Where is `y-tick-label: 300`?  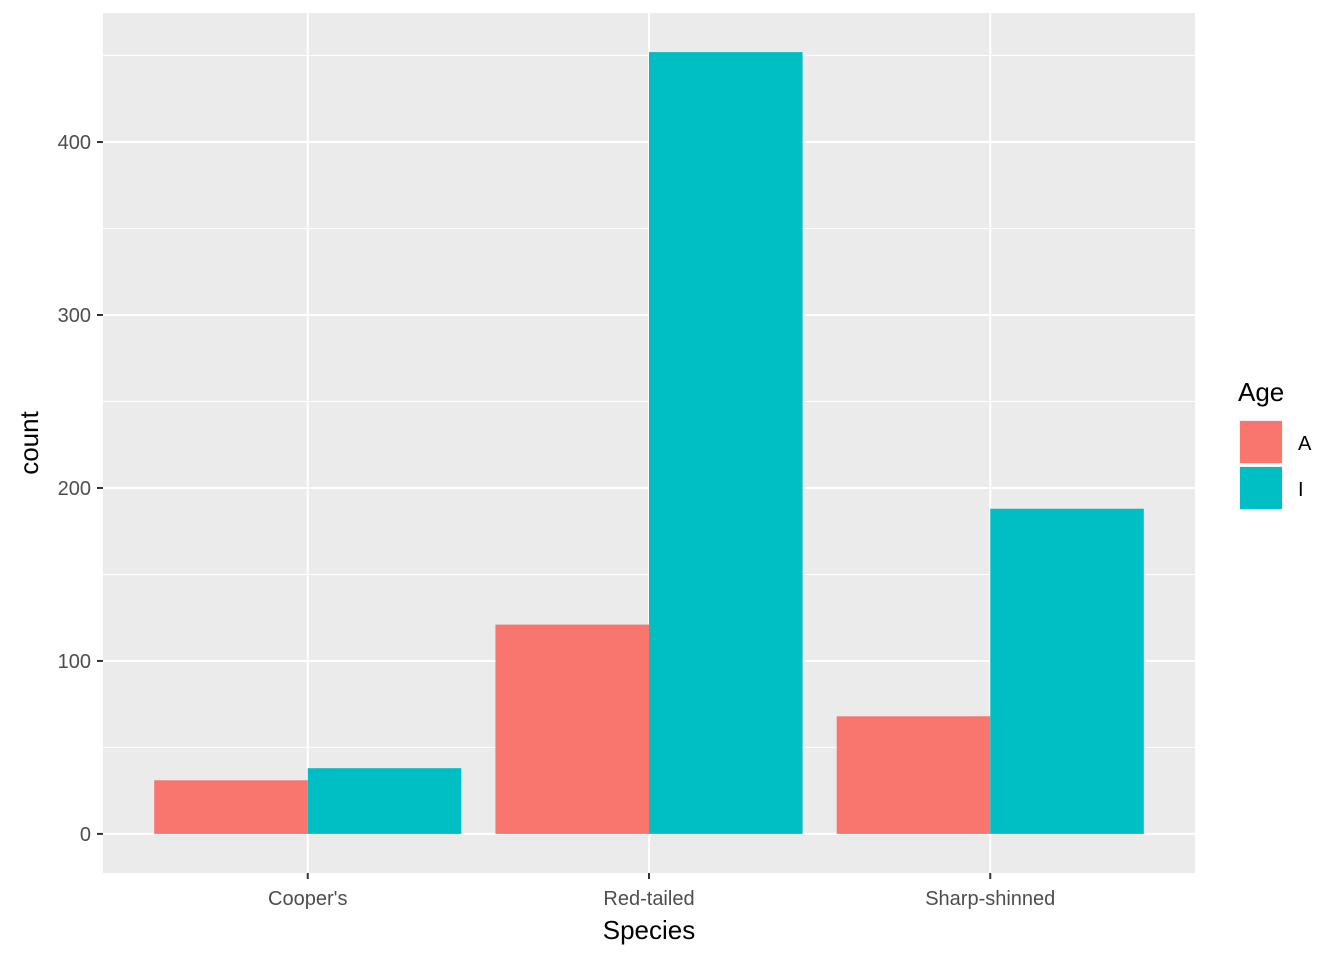 y-tick-label: 300 is located at coordinates (74, 316).